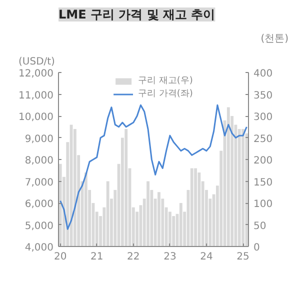  What do you see at coordinates (39, 182) in the screenshot?
I see `y-tick-label: 7,000` at bounding box center [39, 182].